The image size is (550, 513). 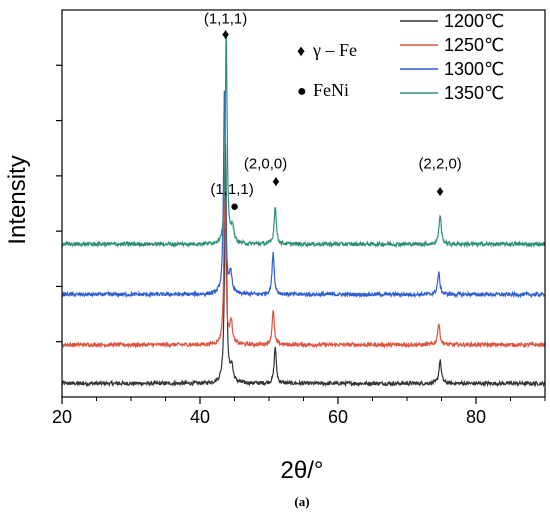 What do you see at coordinates (234, 206) in the screenshot?
I see `peak-marker: ●` at bounding box center [234, 206].